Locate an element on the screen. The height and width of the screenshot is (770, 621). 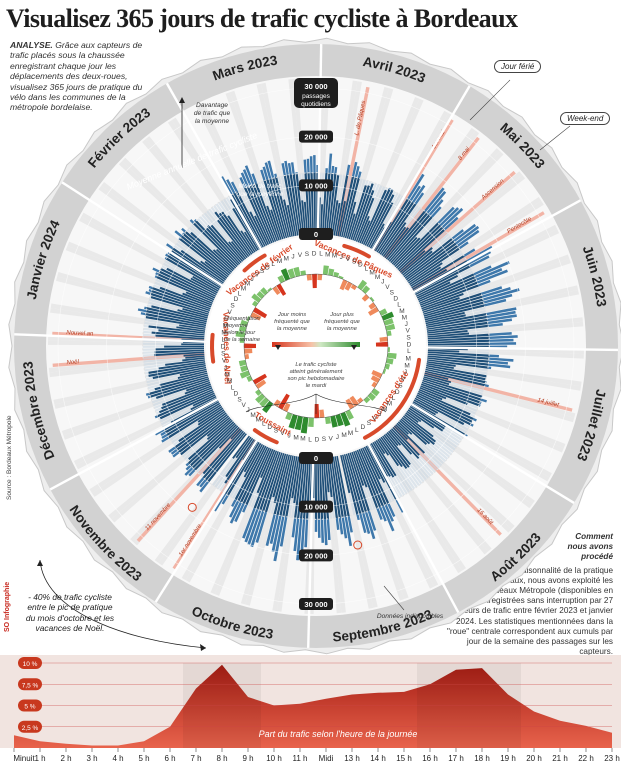
moins-line: que la moyenne is located at coordinates (260, 194).